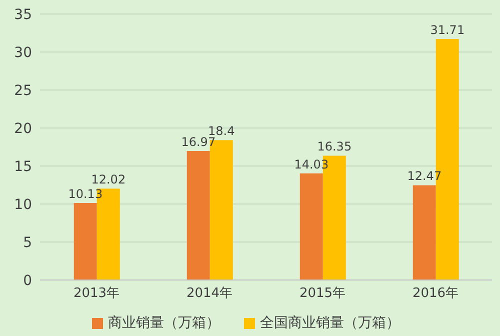  Describe the element at coordinates (23, 52) in the screenshot. I see `y-tick-label: 30` at that location.